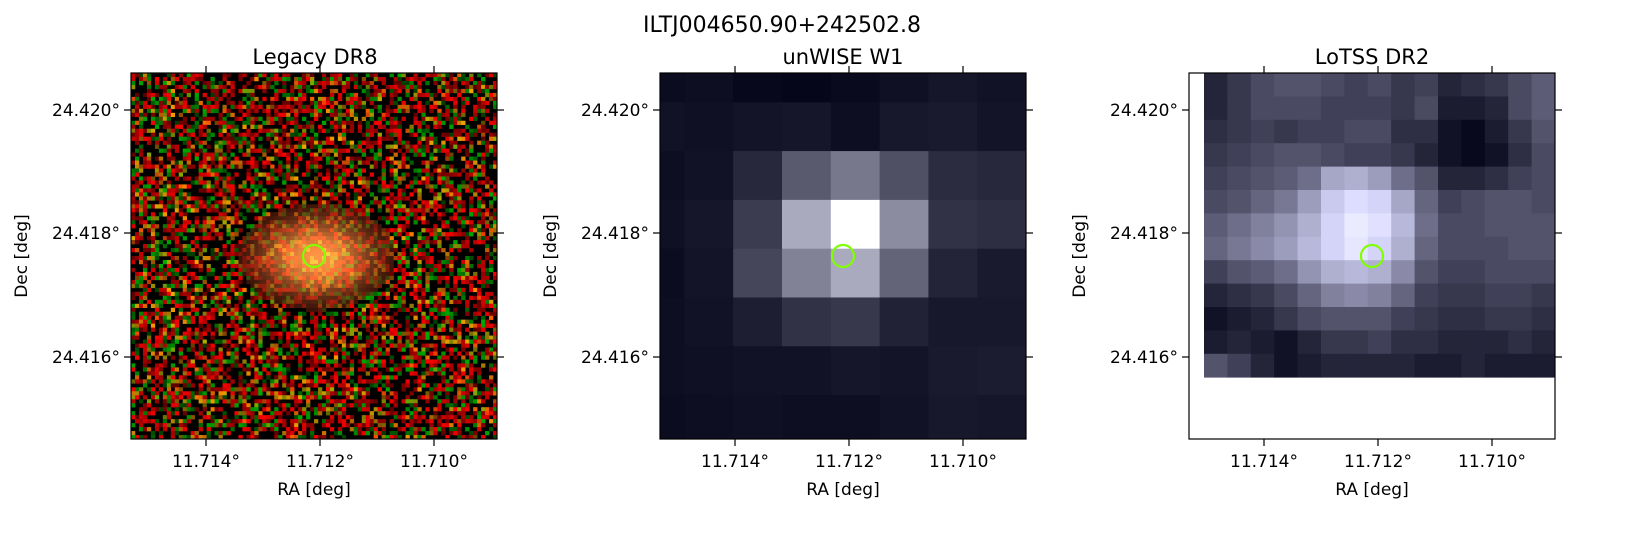 The width and height of the screenshot is (1647, 539). Describe the element at coordinates (1372, 57) in the screenshot. I see `panel-title: LoTSS DR2` at that location.